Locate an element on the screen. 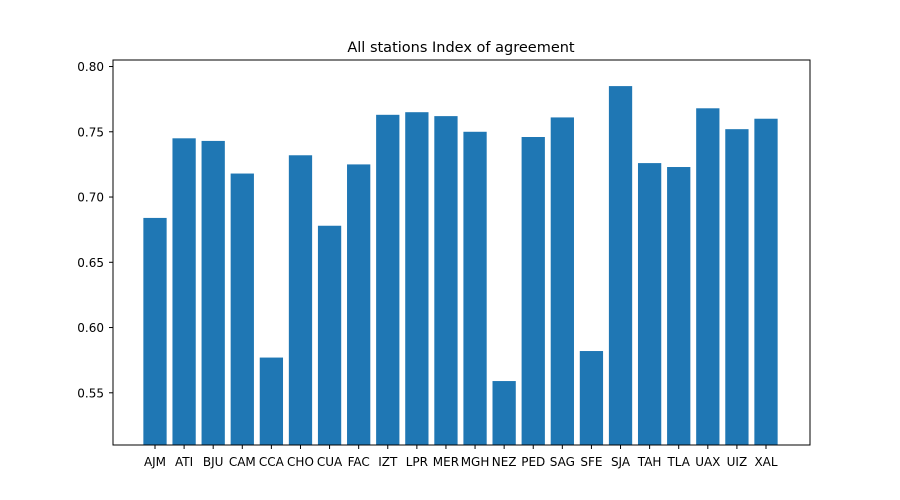 This screenshot has height=500, width=900. bar-cho is located at coordinates (300, 300).